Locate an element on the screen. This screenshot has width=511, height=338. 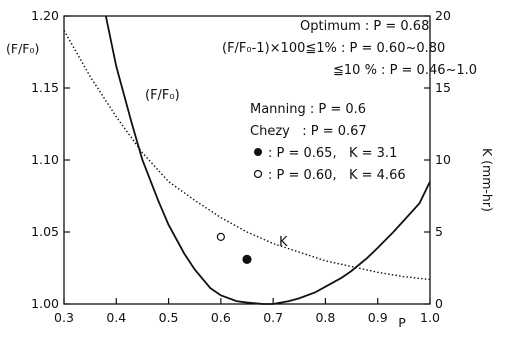
y-right-tick-label: 15 is located at coordinates (443, 87).